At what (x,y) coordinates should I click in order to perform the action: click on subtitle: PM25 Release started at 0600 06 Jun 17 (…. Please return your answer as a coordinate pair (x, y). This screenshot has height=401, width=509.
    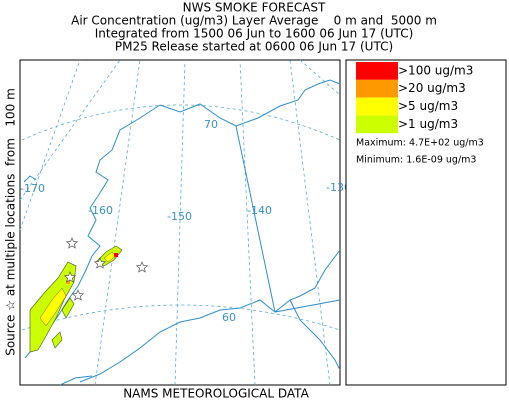
    Looking at the image, I should click on (254, 47).